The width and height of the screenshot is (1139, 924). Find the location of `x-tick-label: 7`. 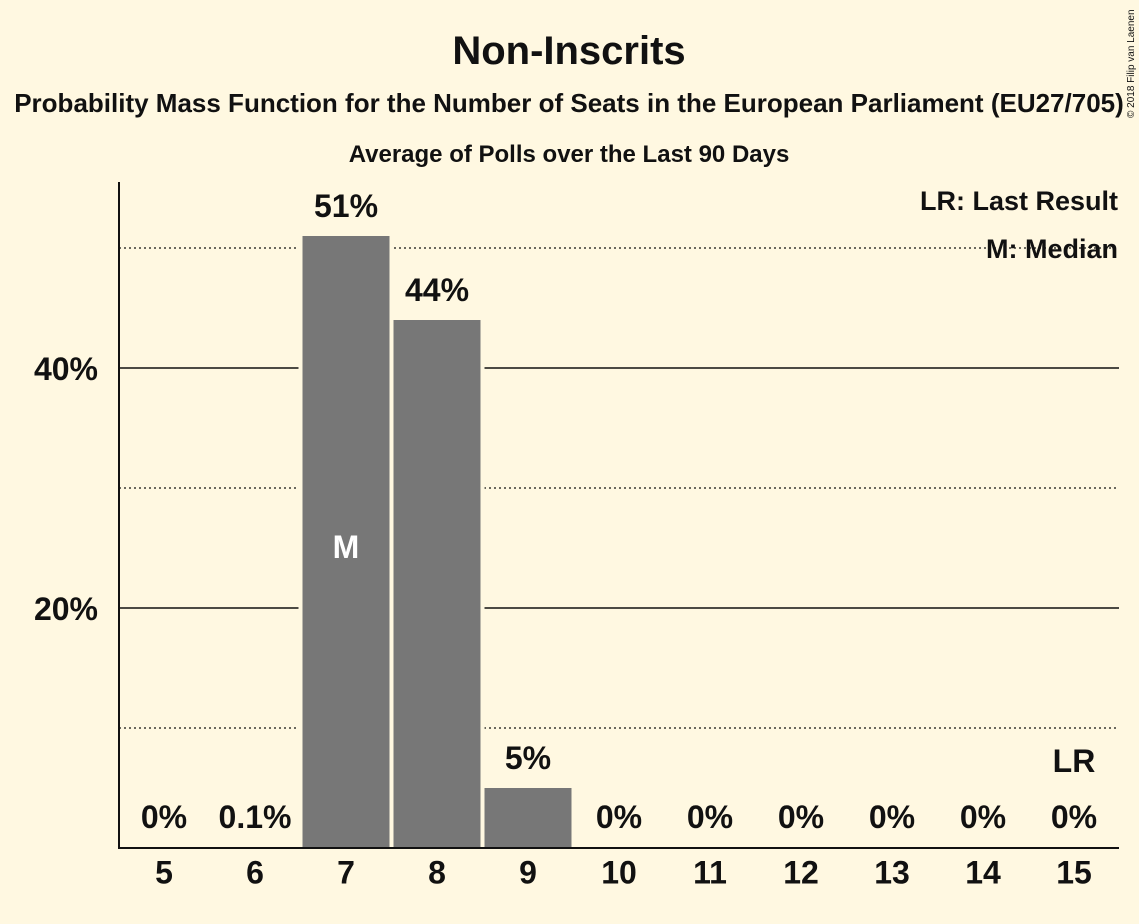

x-tick-label: 7 is located at coordinates (346, 872).